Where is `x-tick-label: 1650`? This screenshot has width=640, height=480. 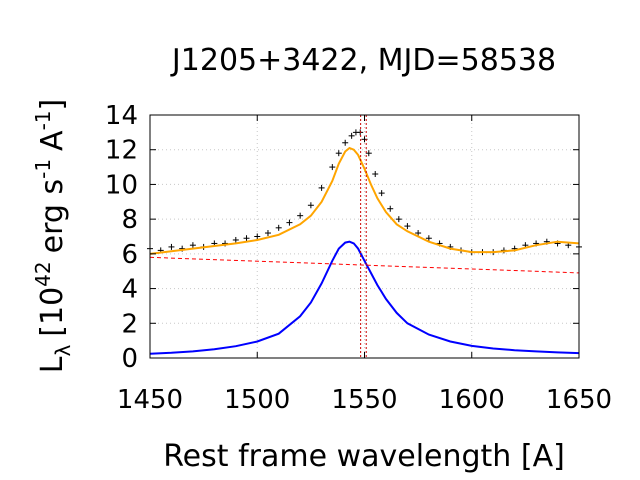
x-tick-label: 1650 is located at coordinates (579, 400).